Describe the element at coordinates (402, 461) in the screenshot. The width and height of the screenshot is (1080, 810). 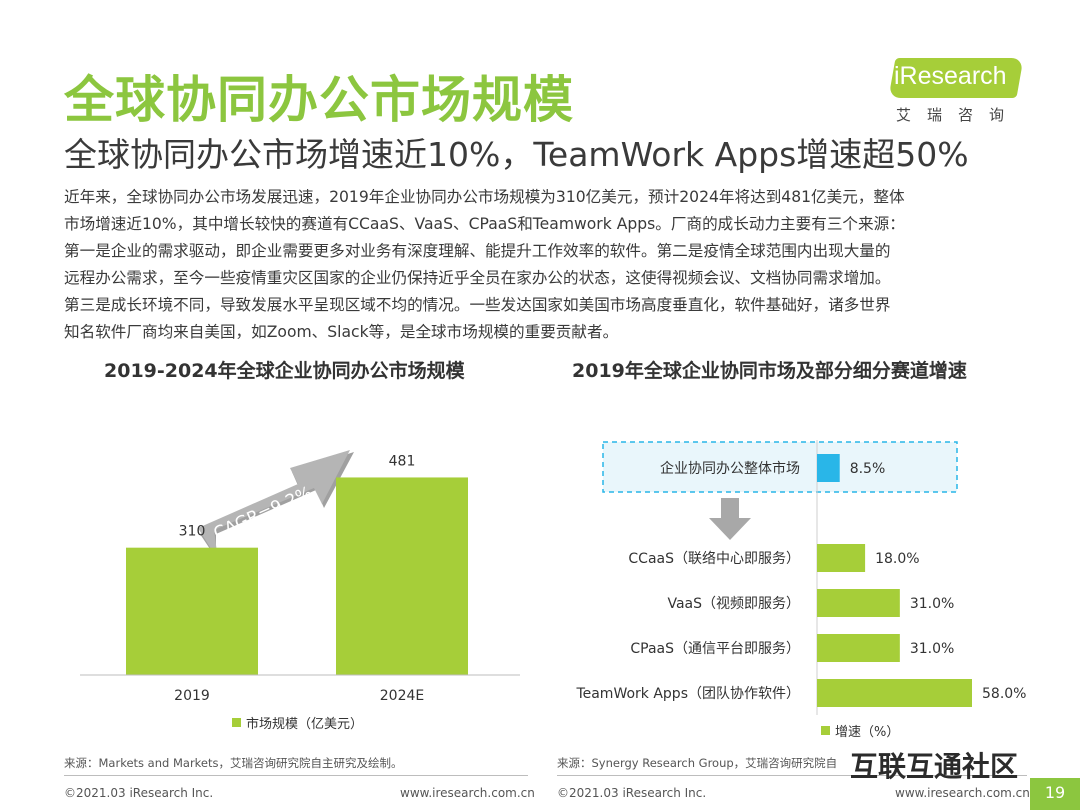
I see `bar-value-label: 481` at that location.